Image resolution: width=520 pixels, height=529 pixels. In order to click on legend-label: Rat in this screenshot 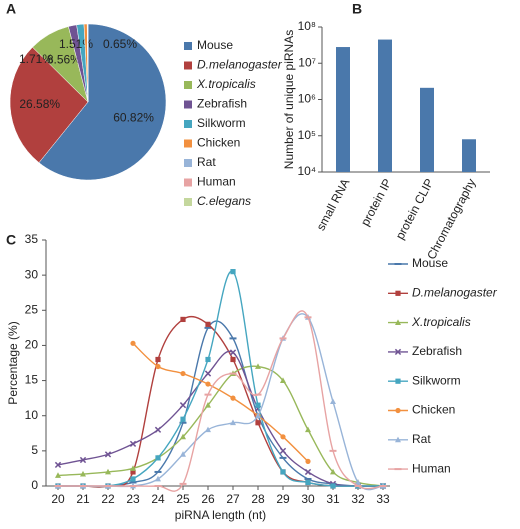, I will do `click(206, 162)`.